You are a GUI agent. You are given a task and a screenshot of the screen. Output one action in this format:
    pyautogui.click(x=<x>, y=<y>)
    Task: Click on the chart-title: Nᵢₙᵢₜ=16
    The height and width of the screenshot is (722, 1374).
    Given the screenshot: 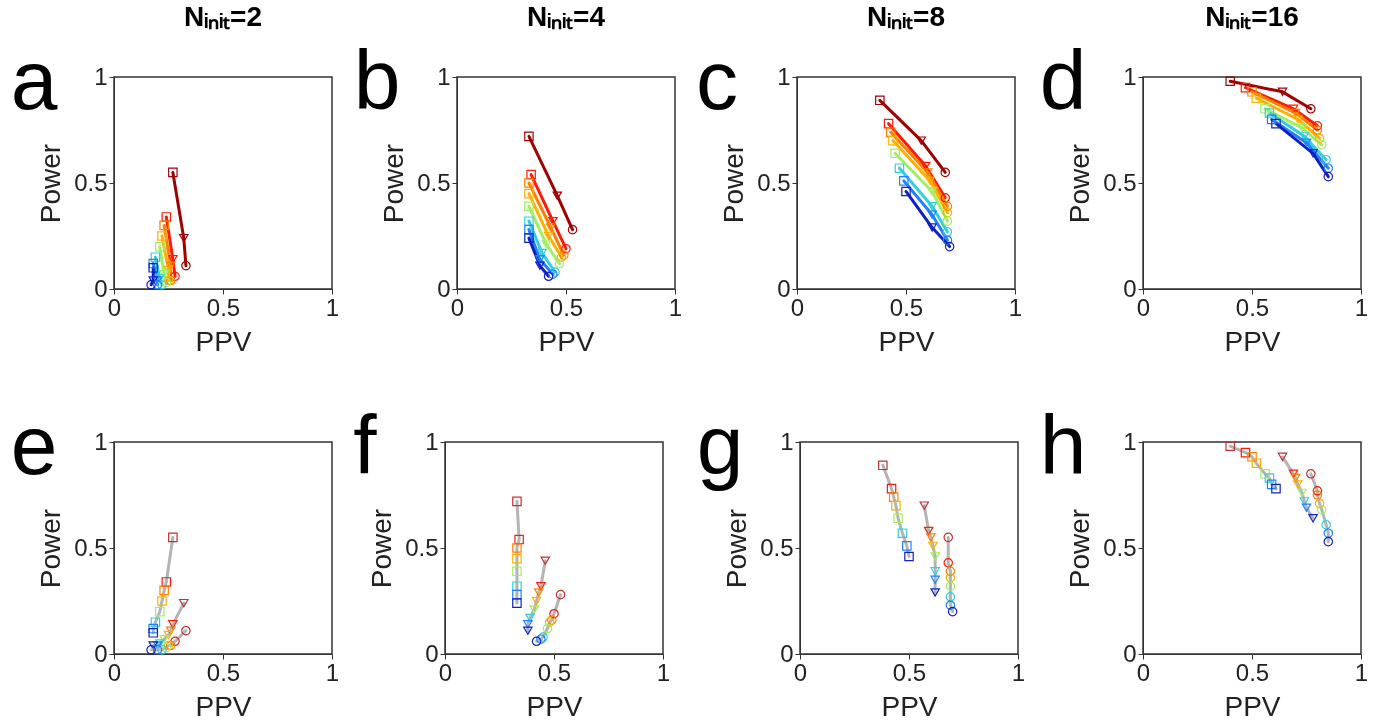 What is the action you would take?
    pyautogui.click(x=1252, y=16)
    